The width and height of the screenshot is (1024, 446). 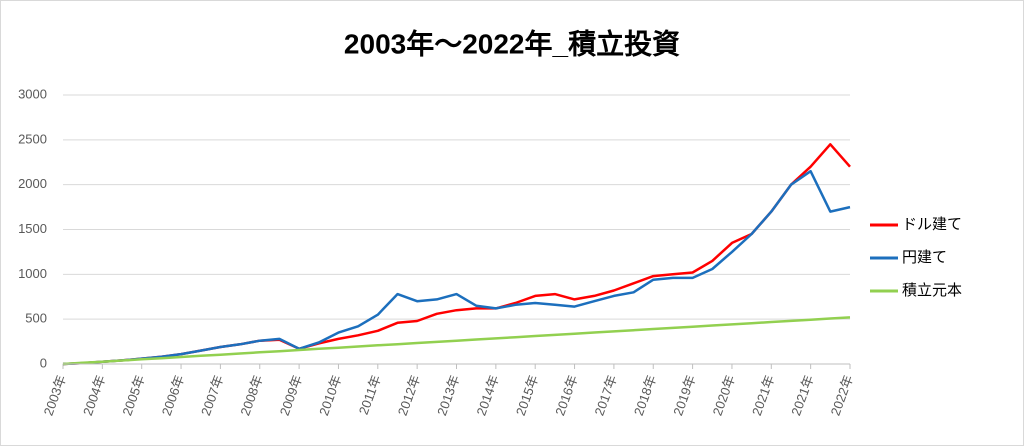 I want to click on y-tick-label: 1000, so click(x=32, y=273).